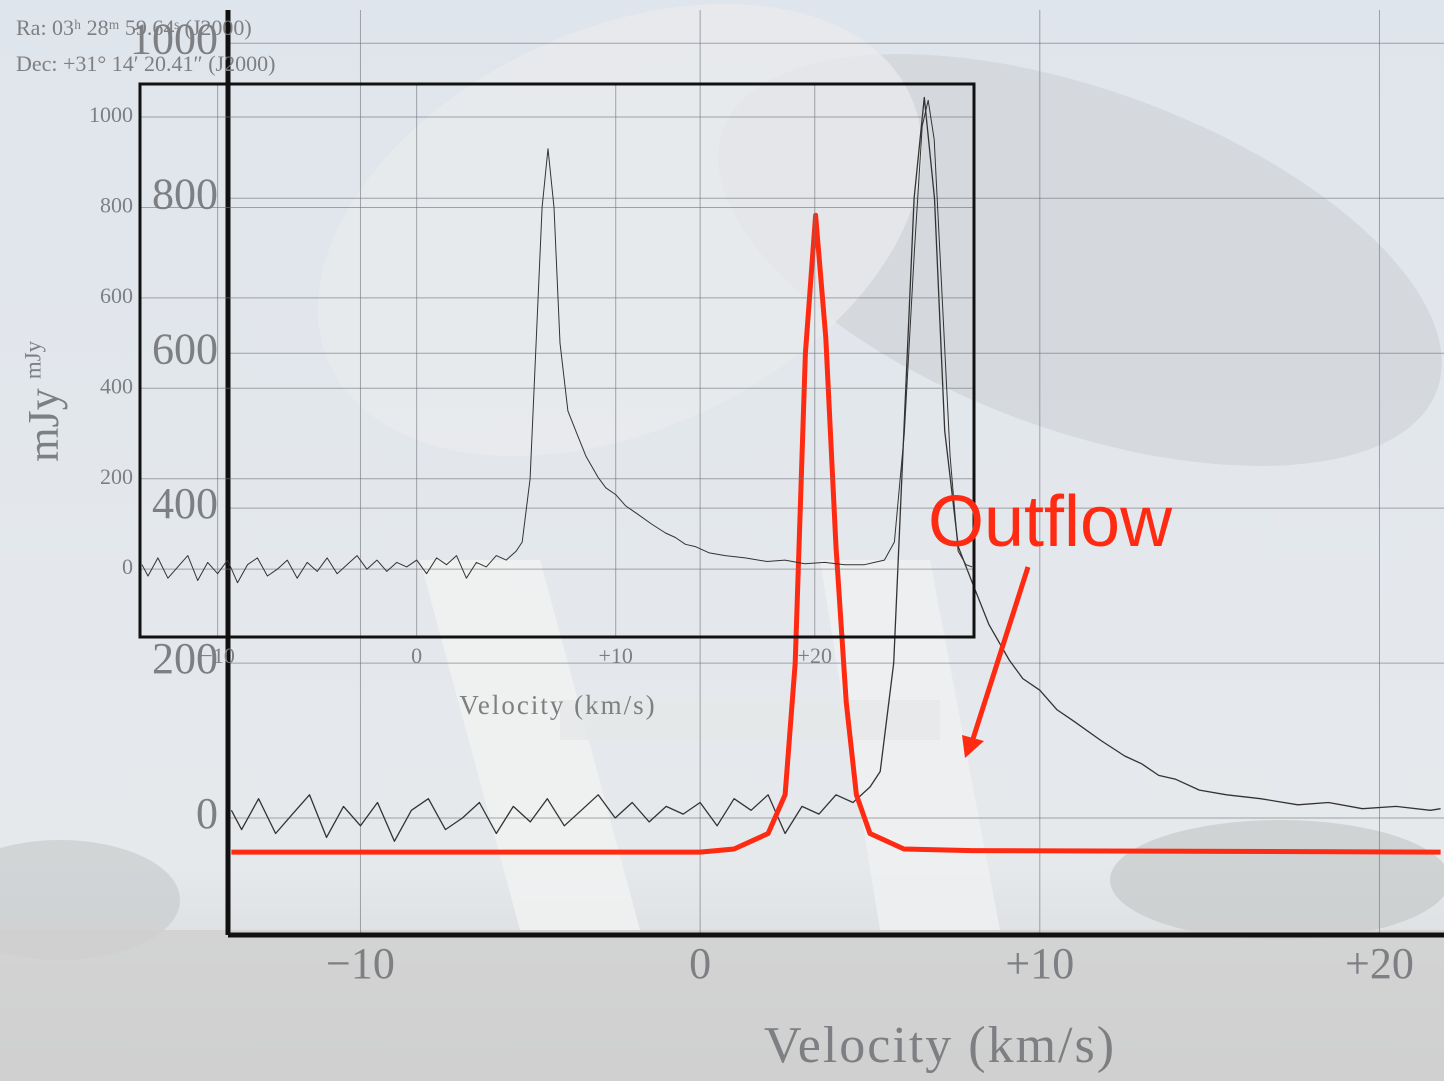  I want to click on ra-coordinate: Ra: 03ʰ 28ᵐ 59.64ˢ (J2000), so click(134, 27).